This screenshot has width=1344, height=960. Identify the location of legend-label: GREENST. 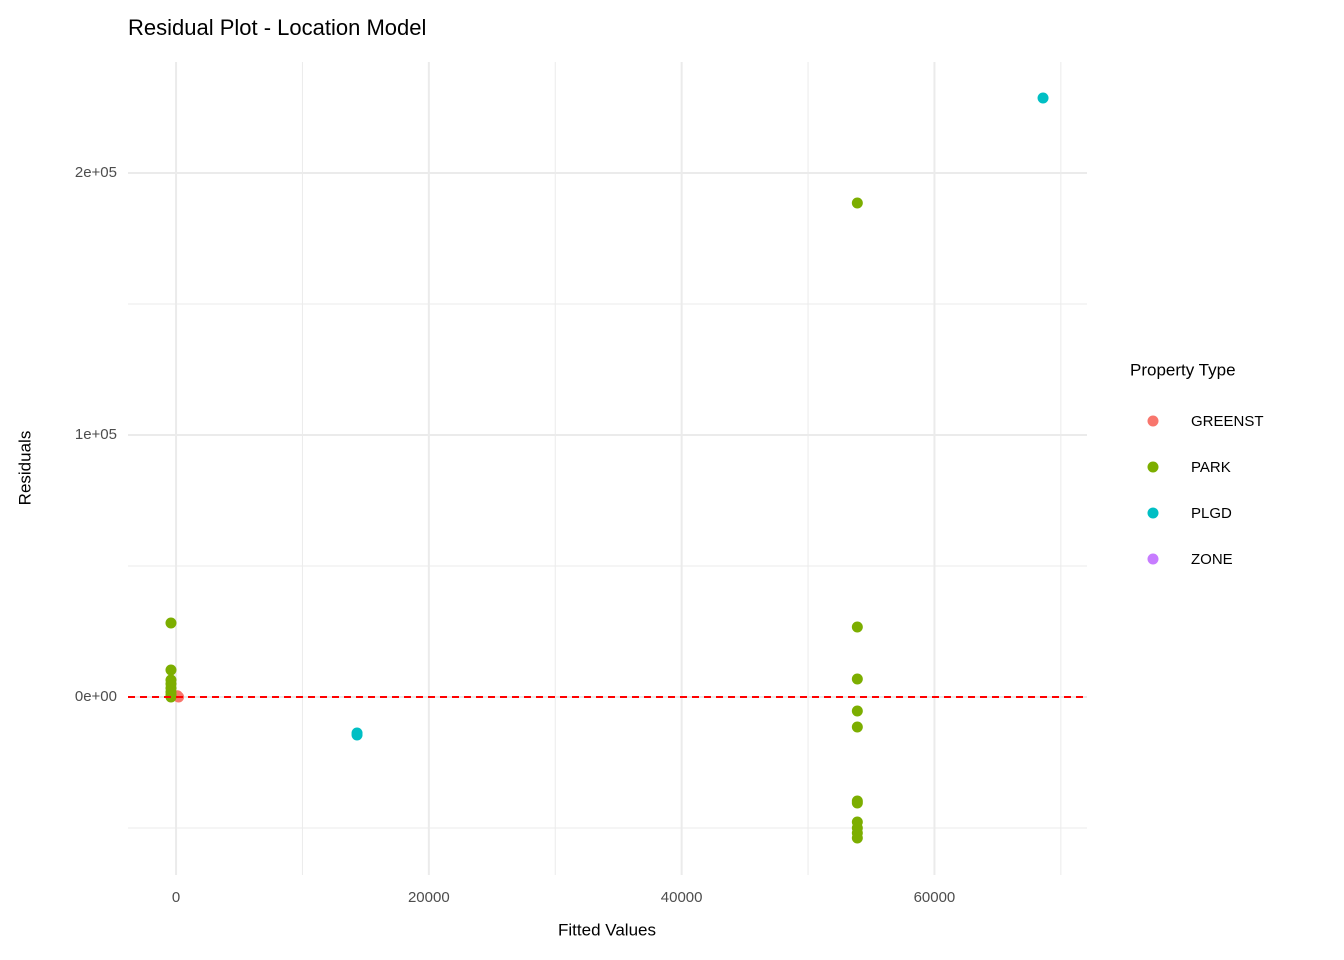
(1227, 421).